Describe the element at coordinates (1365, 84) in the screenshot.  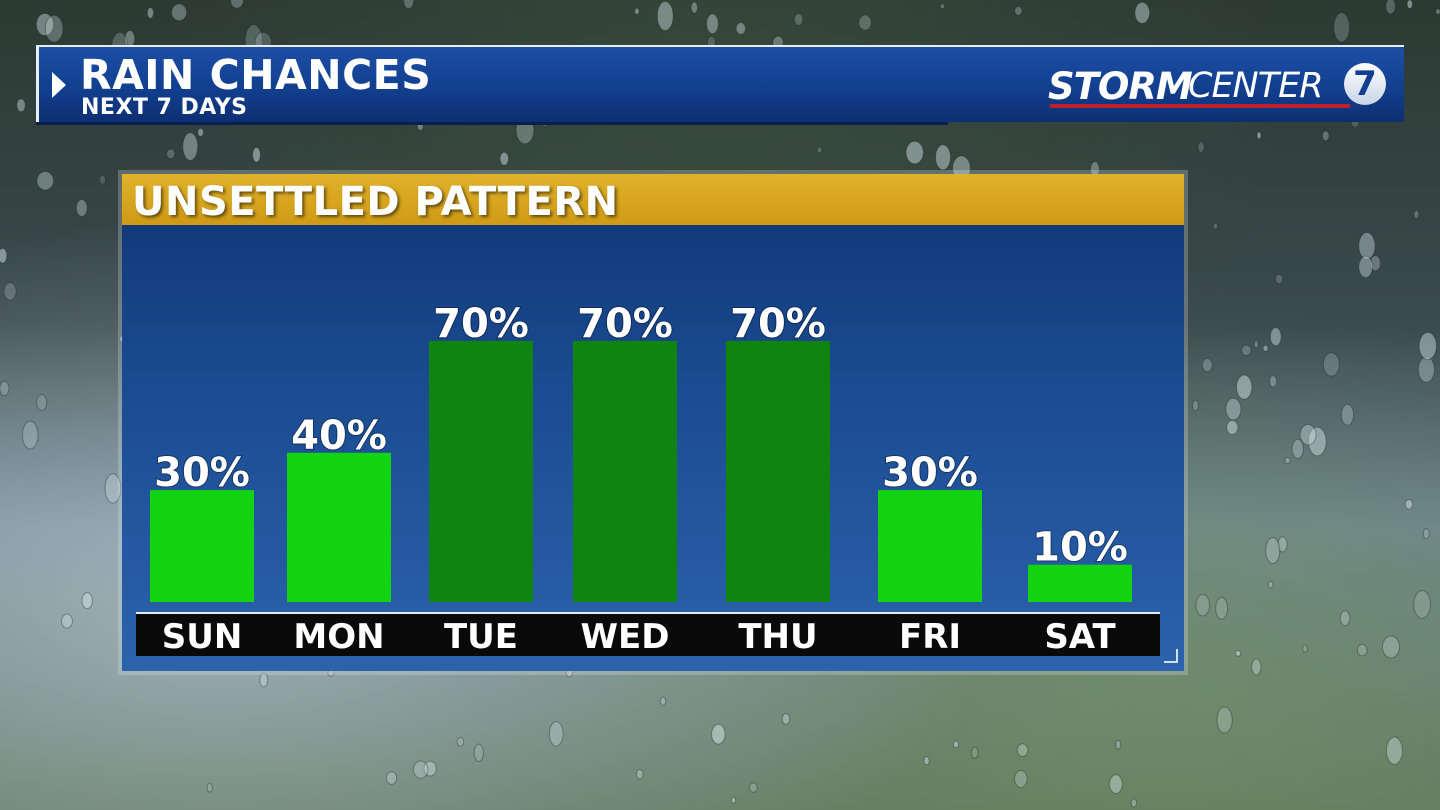
I see `channel-seven-icon: 7` at that location.